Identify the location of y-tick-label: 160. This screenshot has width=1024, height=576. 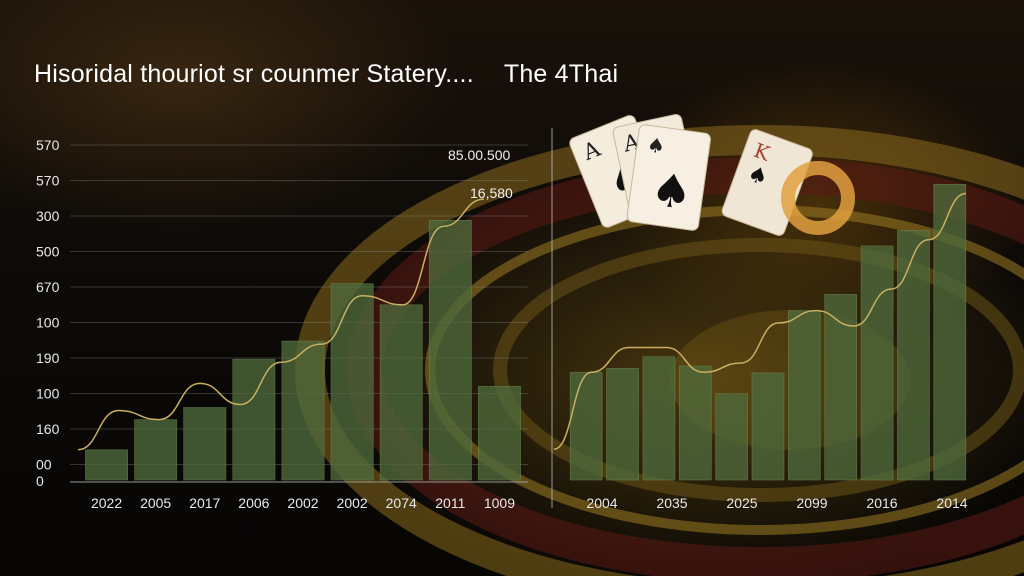
(48, 429).